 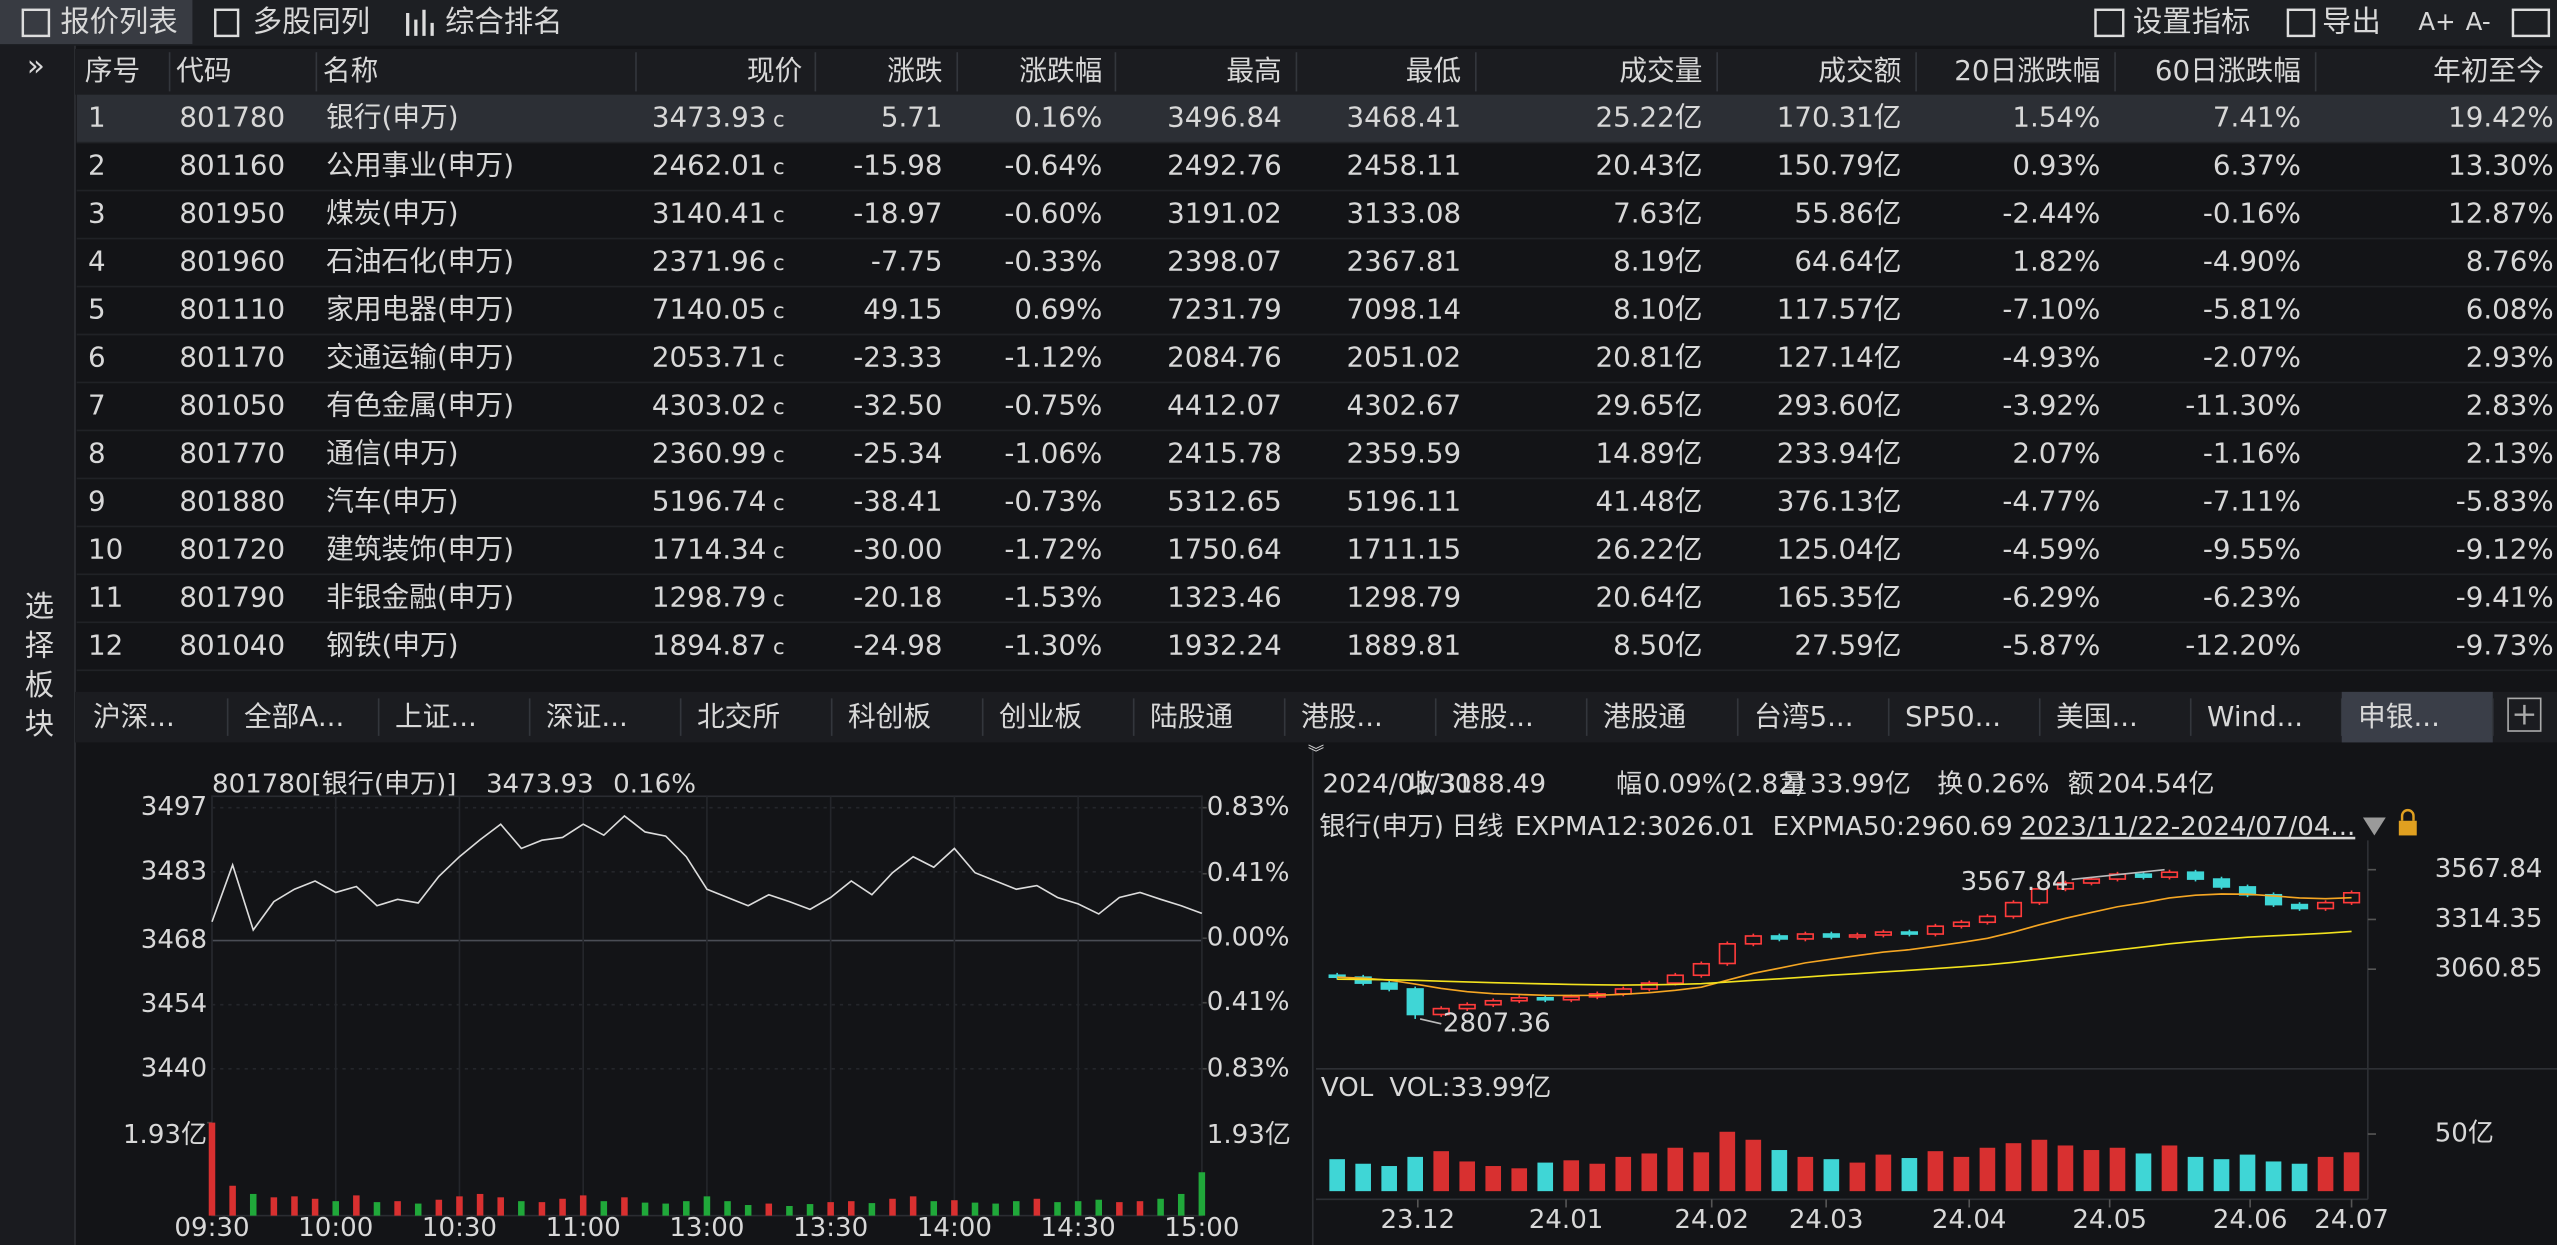 I want to click on table-cell: 13.30%, so click(x=2501, y=165).